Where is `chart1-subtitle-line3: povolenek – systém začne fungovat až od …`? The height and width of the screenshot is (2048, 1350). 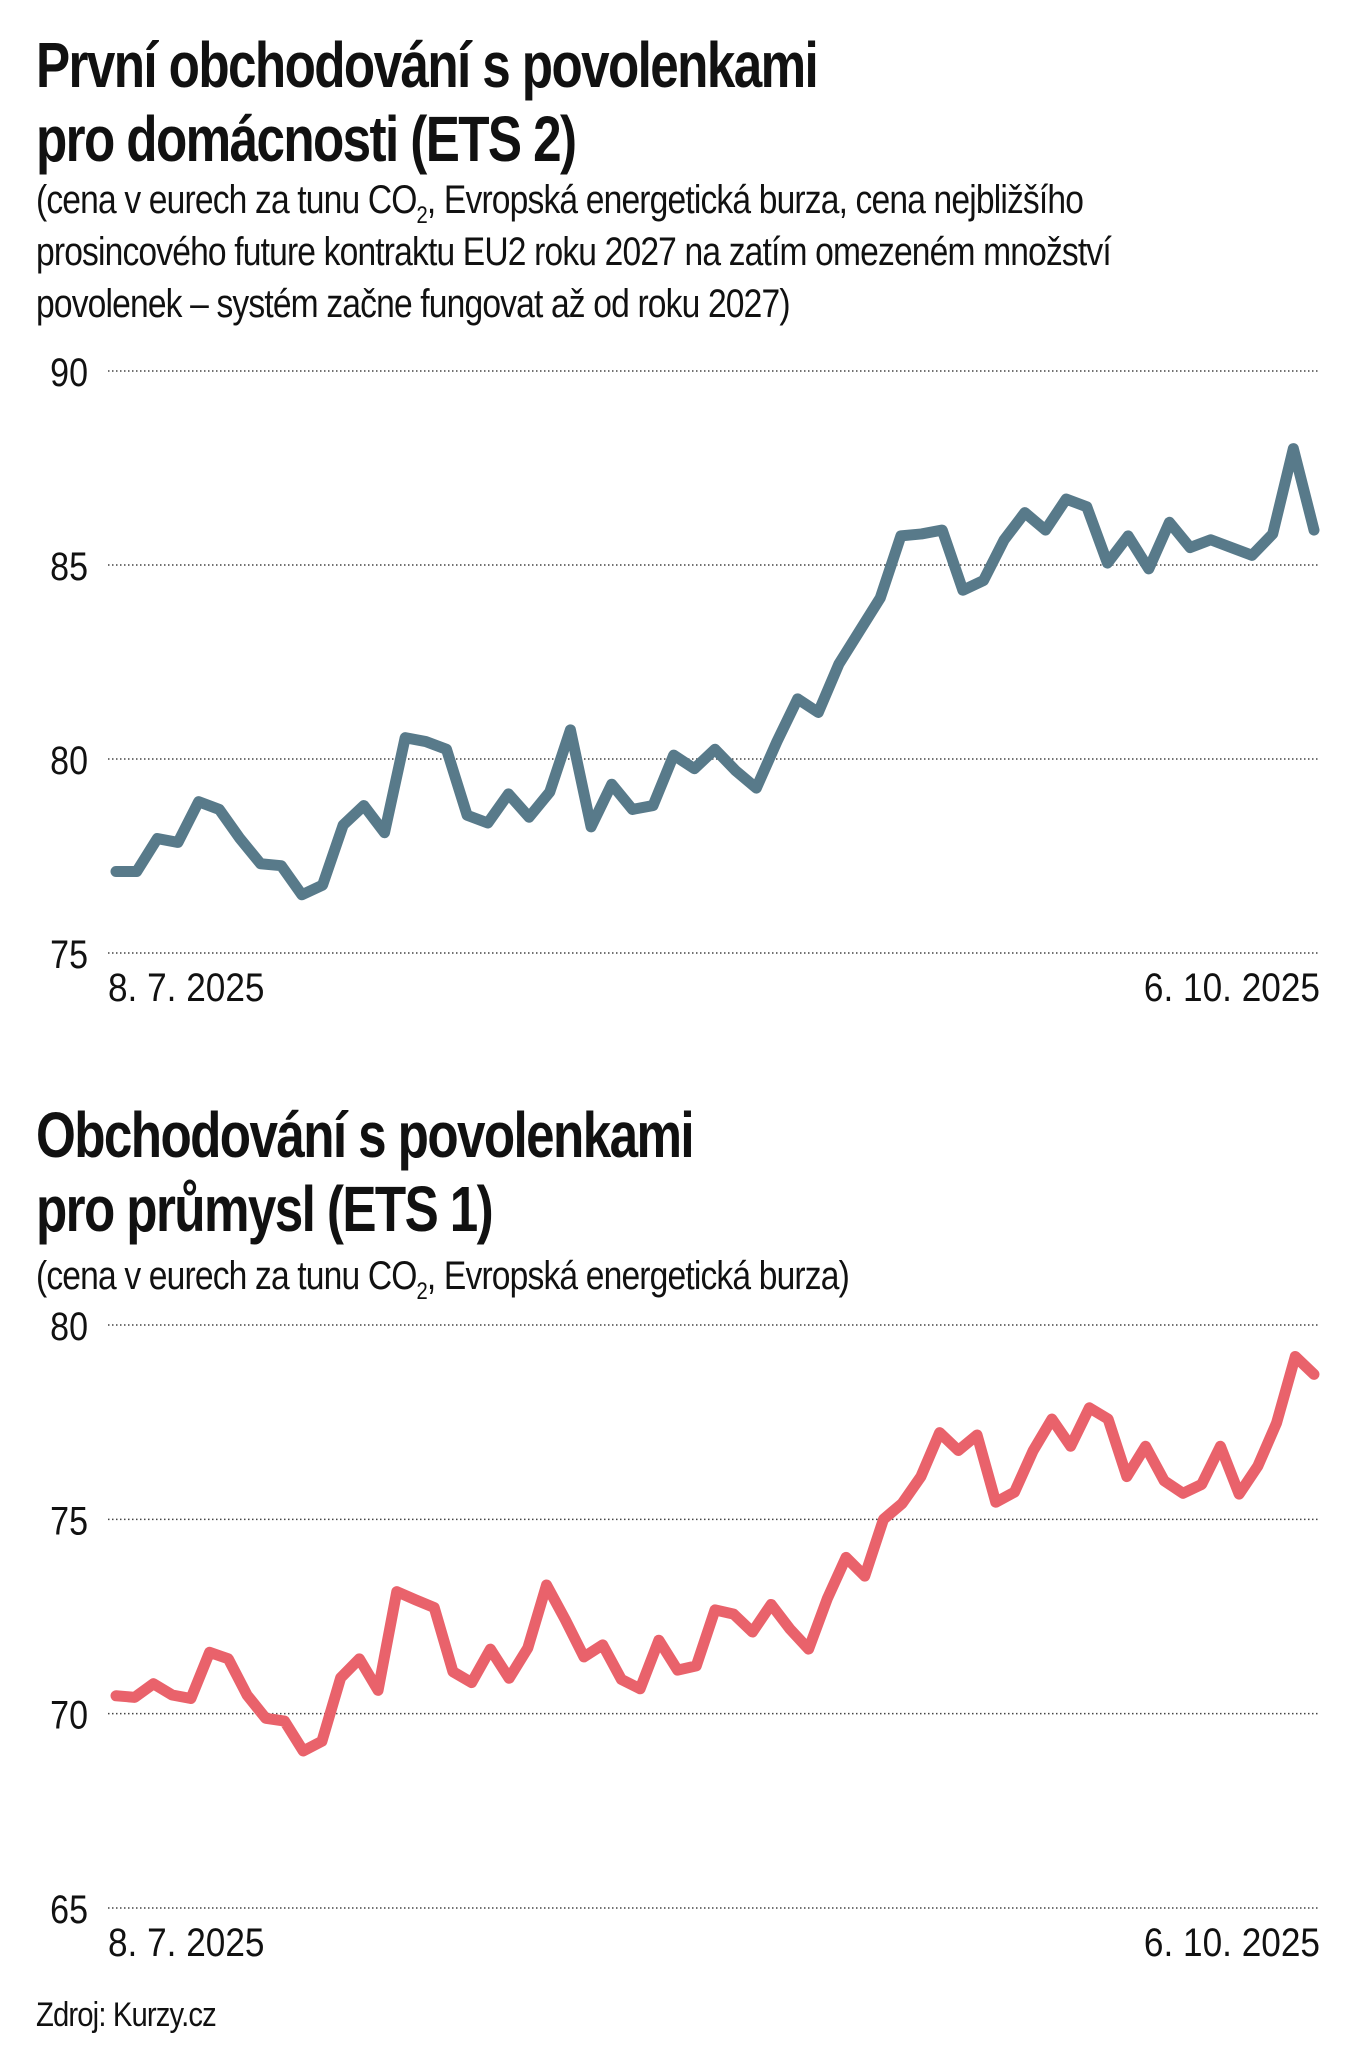
chart1-subtitle-line3: povolenek – systém začne fungovat až od … is located at coordinates (413, 304).